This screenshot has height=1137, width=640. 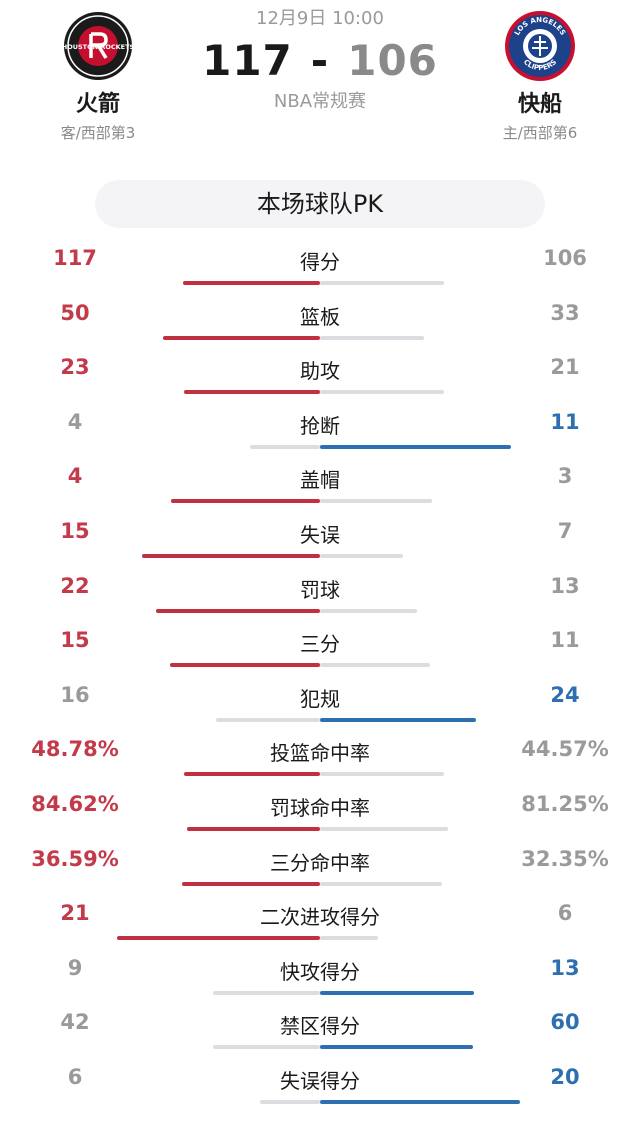 What do you see at coordinates (320, 971) in the screenshot?
I see `stat-label: 快攻得分` at bounding box center [320, 971].